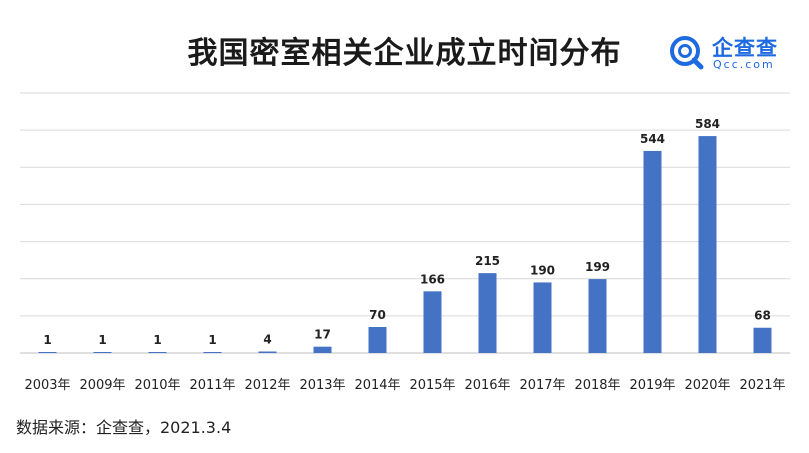  Describe the element at coordinates (745, 48) in the screenshot. I see `logo-name: 企查查` at that location.